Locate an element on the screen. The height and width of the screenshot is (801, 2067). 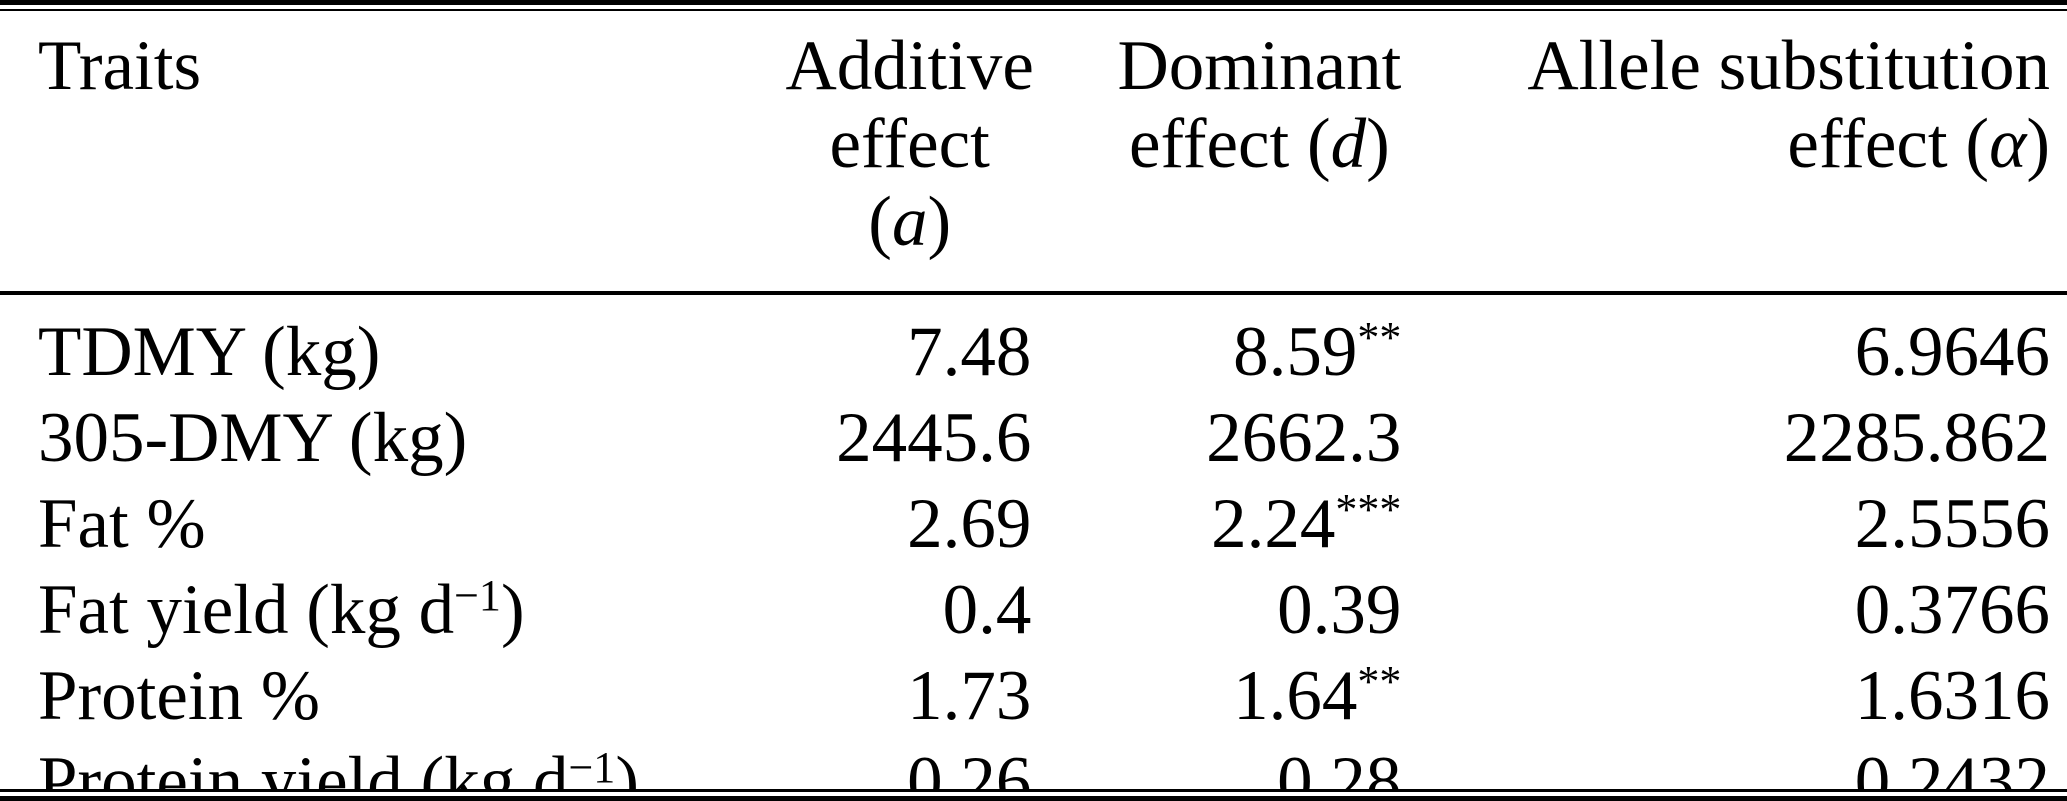
allele-value: 2.5556 is located at coordinates (1952, 524).